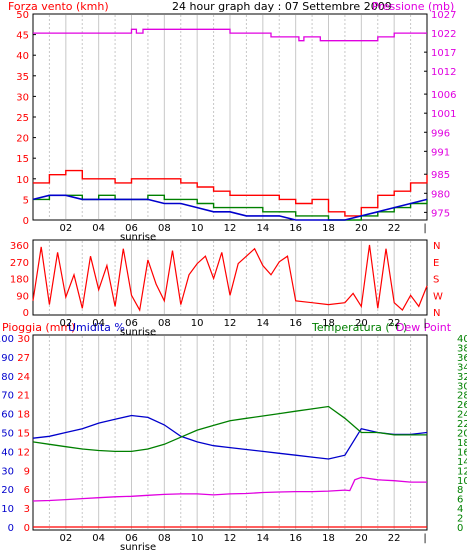 The height and width of the screenshot is (559, 467). I want to click on chart-title: 24 hour graph day : 07 Settembre 2009, so click(282, 6).